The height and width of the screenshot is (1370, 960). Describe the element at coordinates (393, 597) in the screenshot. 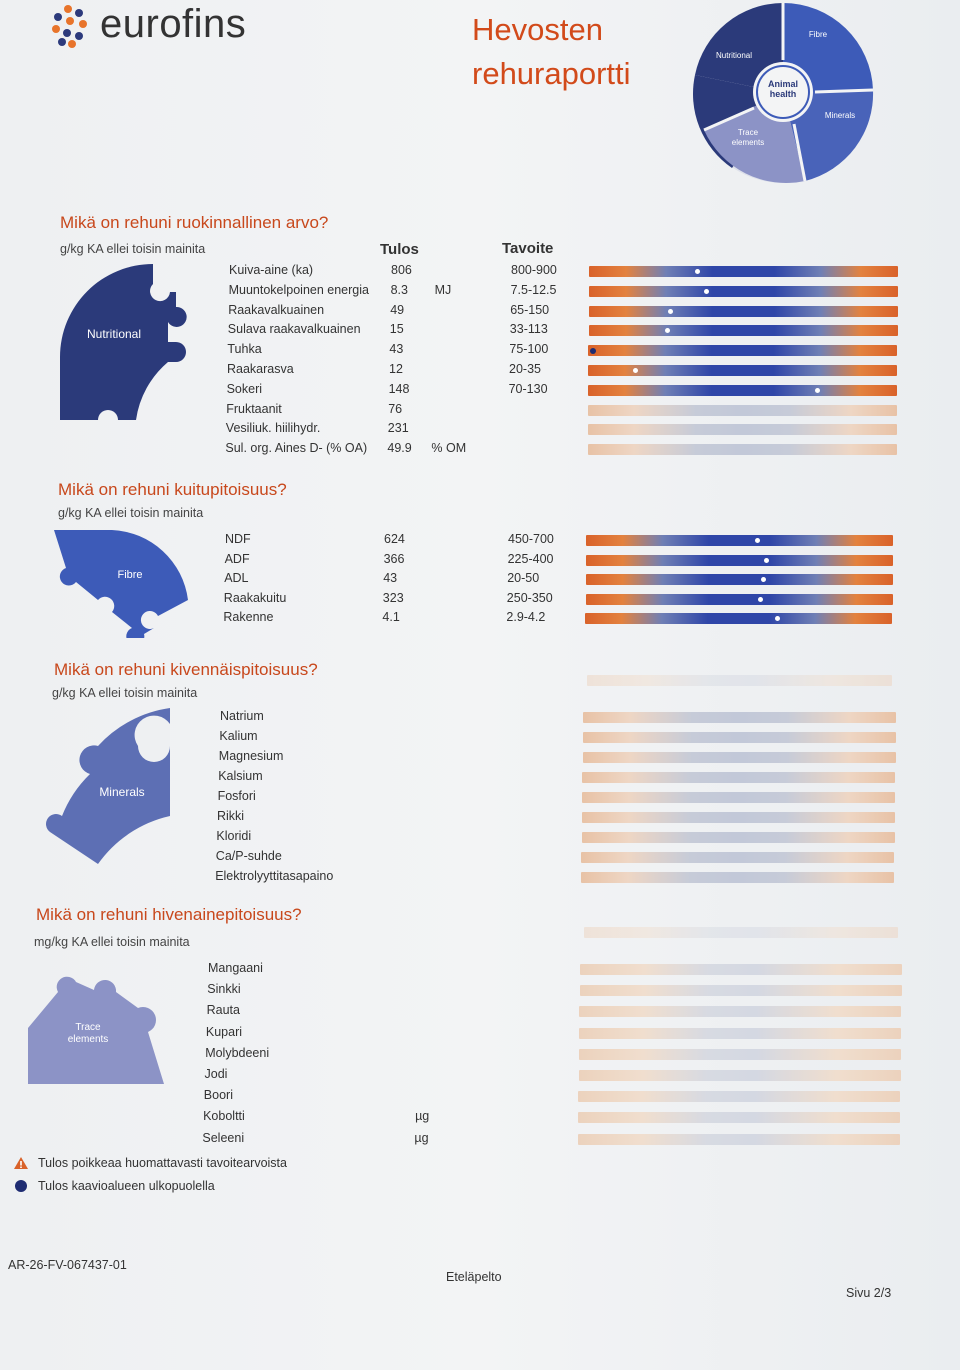

I see `fibre-row-value: 323` at that location.